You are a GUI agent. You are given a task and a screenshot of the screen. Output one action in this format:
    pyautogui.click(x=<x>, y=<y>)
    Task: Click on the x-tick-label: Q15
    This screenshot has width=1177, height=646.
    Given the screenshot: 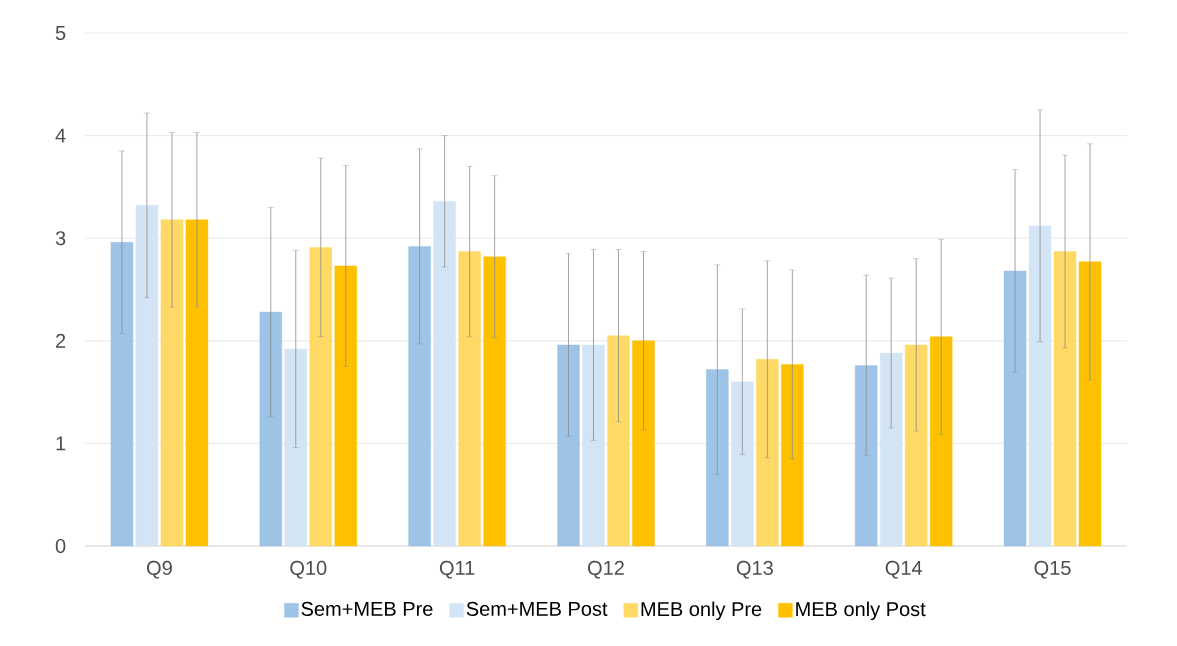 What is the action you would take?
    pyautogui.click(x=1052, y=569)
    